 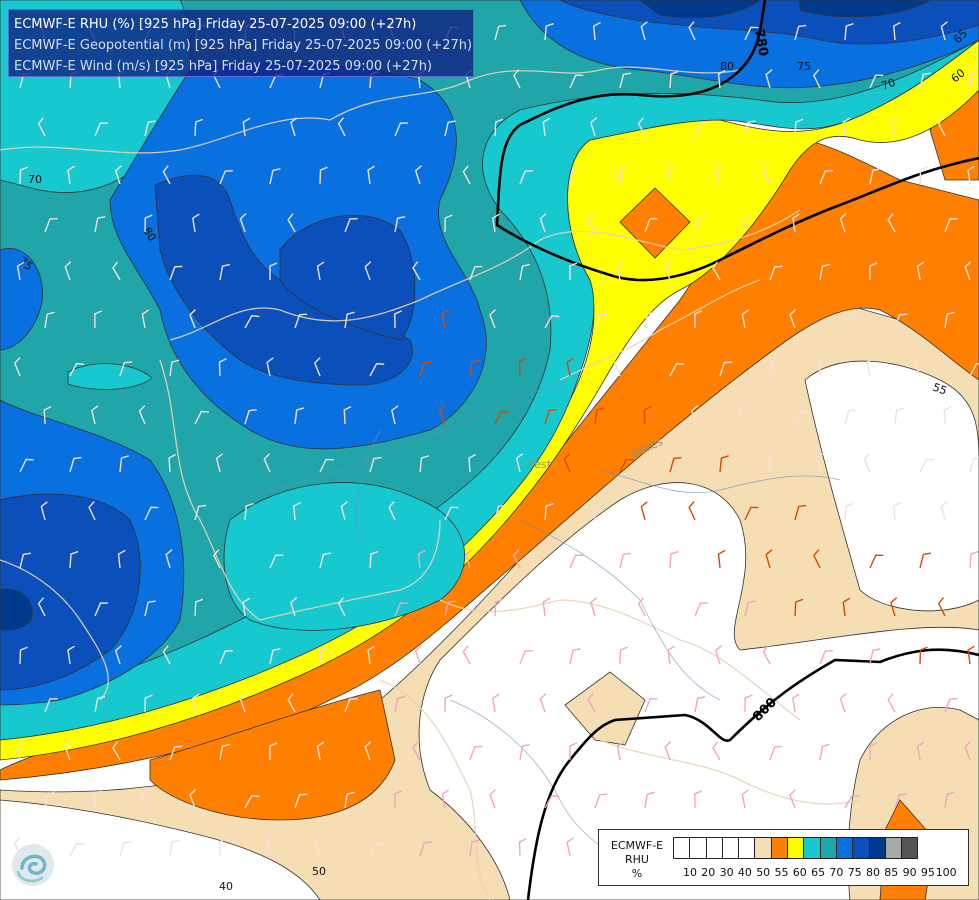 What do you see at coordinates (726, 872) in the screenshot?
I see `legend-tick-label: 30` at bounding box center [726, 872].